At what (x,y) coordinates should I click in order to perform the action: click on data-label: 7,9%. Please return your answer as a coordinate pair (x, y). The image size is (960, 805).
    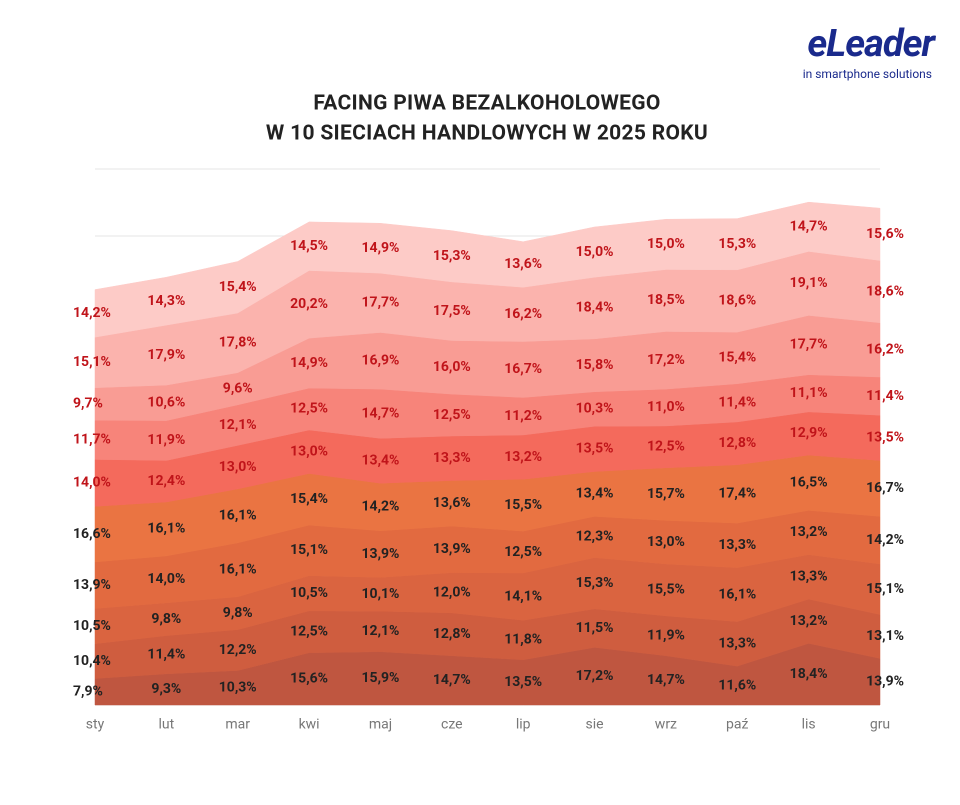
    Looking at the image, I should click on (88, 691).